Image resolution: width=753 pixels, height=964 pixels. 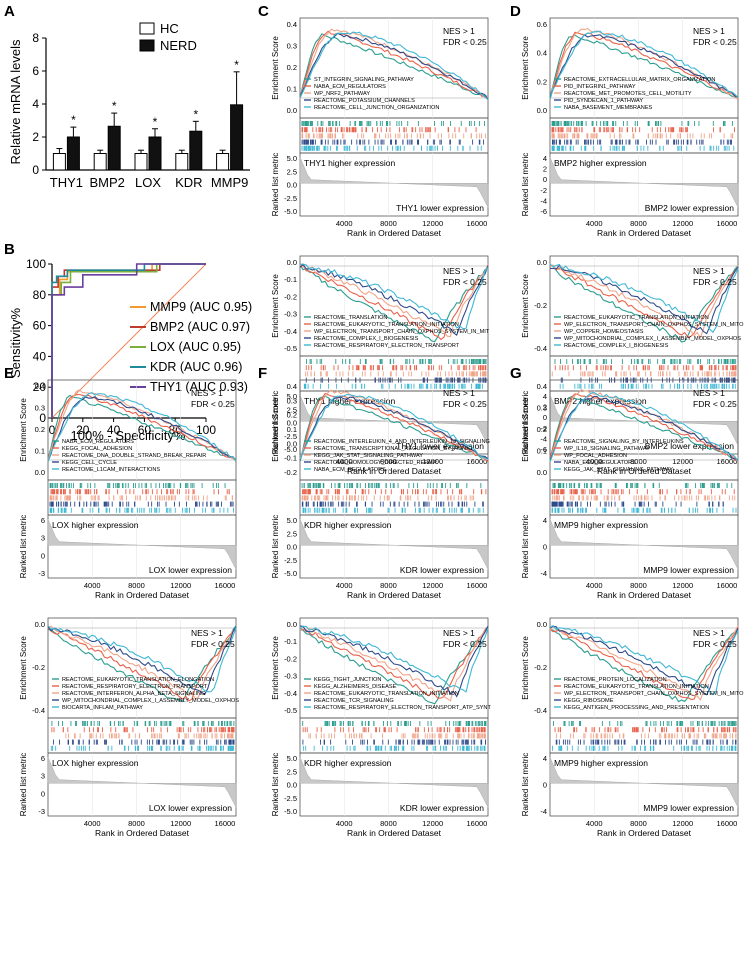 I want to click on roc-legend-label: KDR (AUC 0.96), so click(x=196, y=367).